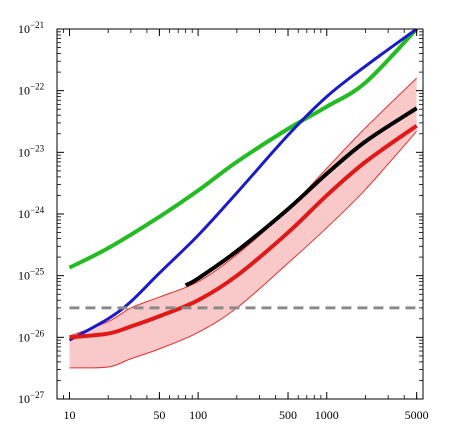 The image size is (461, 443). I want to click on x-tick-label: 5000, so click(417, 415).